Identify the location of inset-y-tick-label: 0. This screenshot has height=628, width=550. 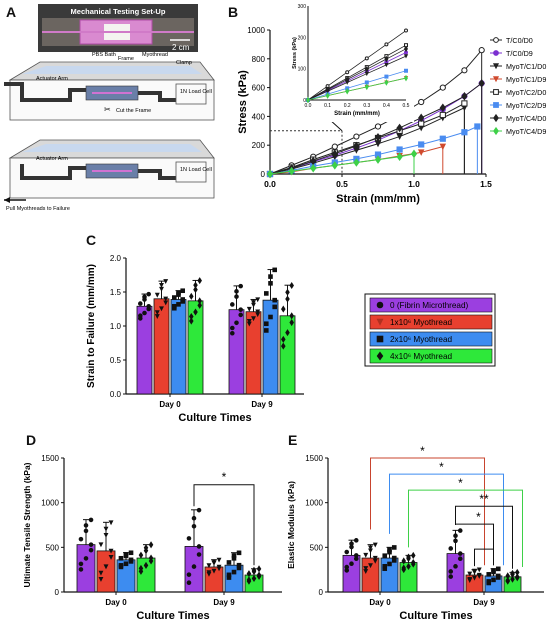
(304, 101).